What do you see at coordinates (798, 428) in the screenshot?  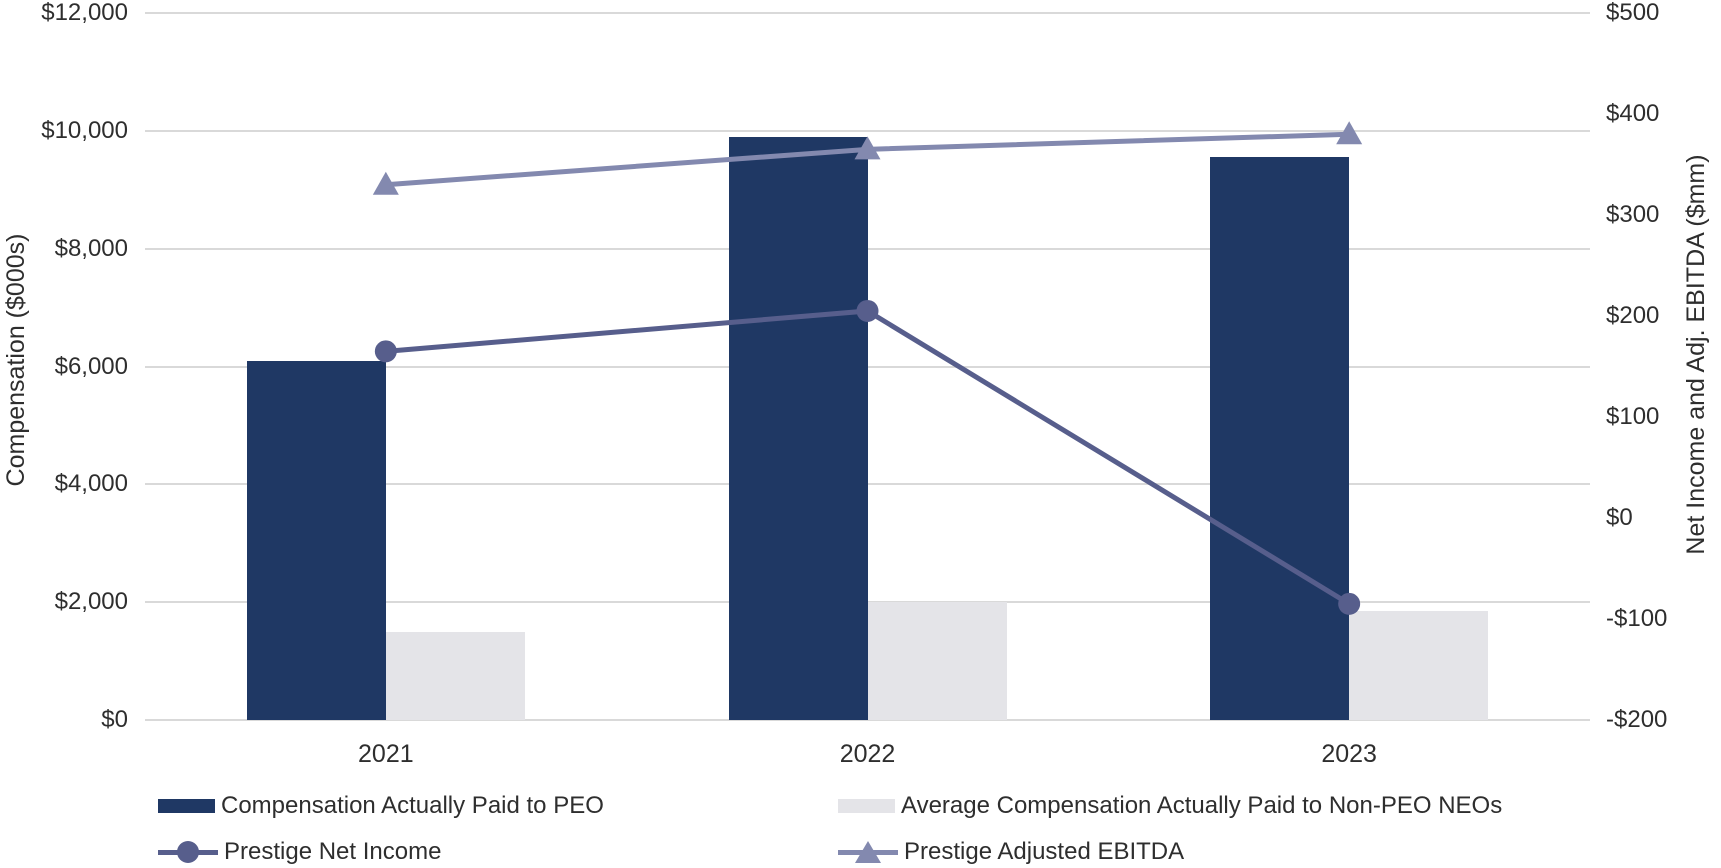 I see `bar-peo-bar-2022` at bounding box center [798, 428].